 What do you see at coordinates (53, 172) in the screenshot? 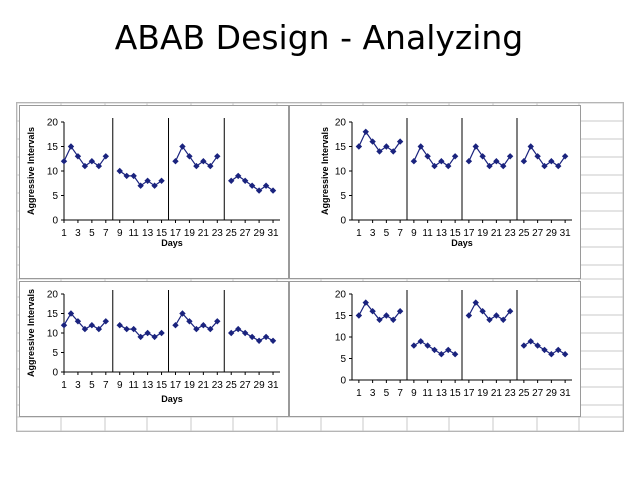
I see `y-tick-label: 10` at bounding box center [53, 172].